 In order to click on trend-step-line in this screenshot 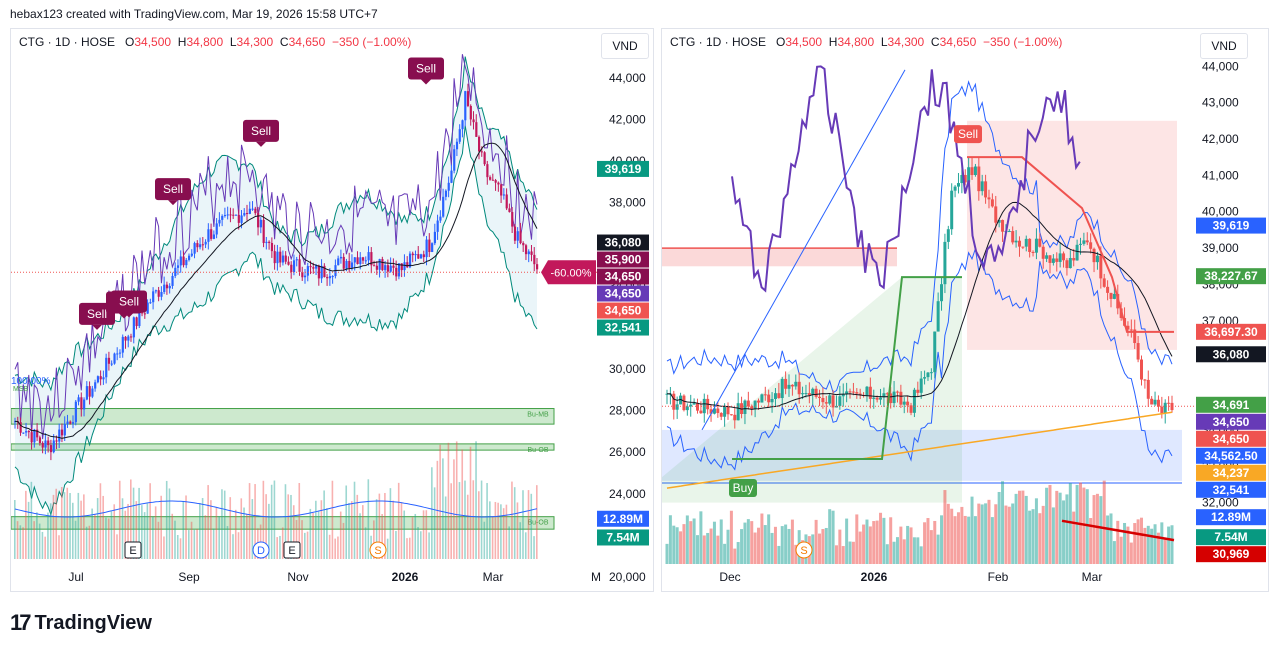, I will do `click(847, 368)`.